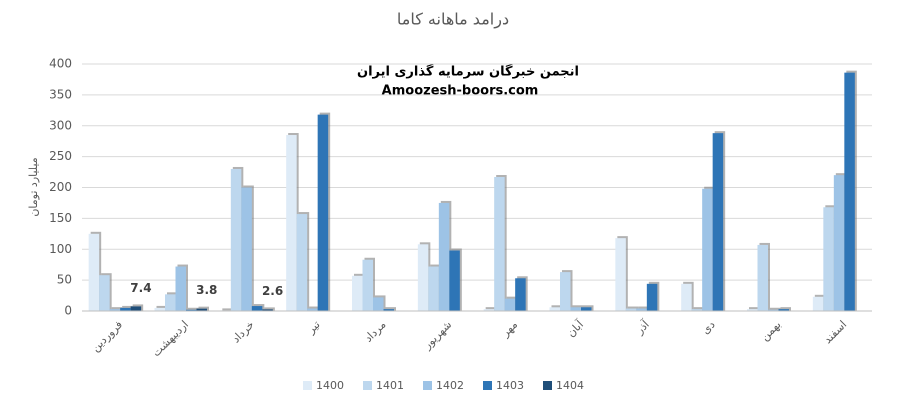 The height and width of the screenshot is (407, 905). What do you see at coordinates (60, 187) in the screenshot?
I see `y-tick-label: 200` at bounding box center [60, 187].